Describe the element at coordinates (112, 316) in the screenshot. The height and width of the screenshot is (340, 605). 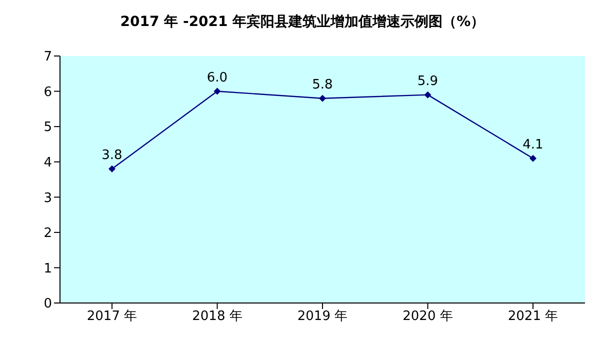
I see `x-tick-label: 2017 年` at that location.